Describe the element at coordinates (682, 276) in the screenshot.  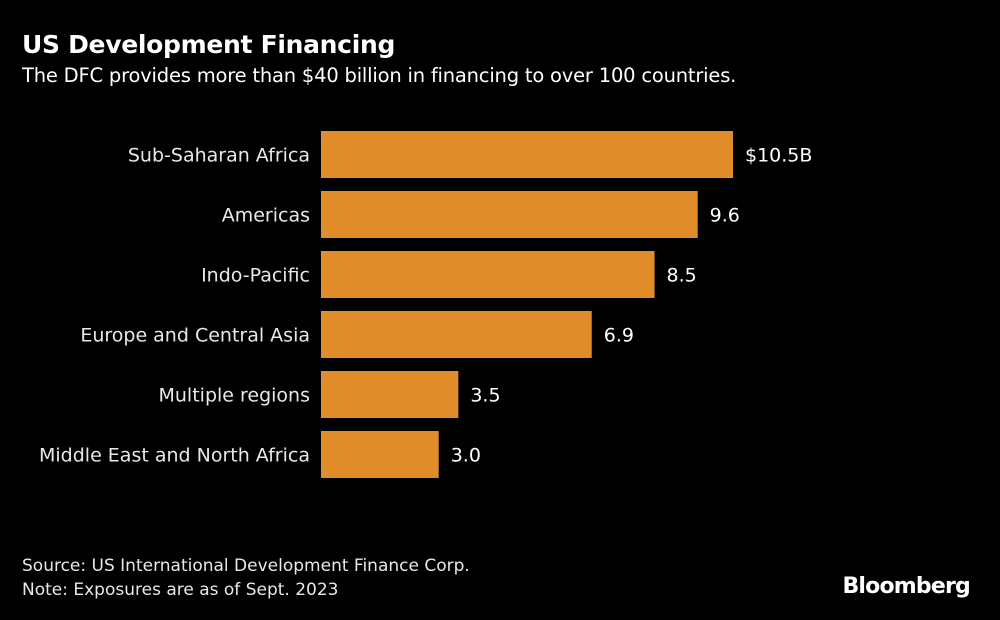
I see `value-label: 8.5` at that location.